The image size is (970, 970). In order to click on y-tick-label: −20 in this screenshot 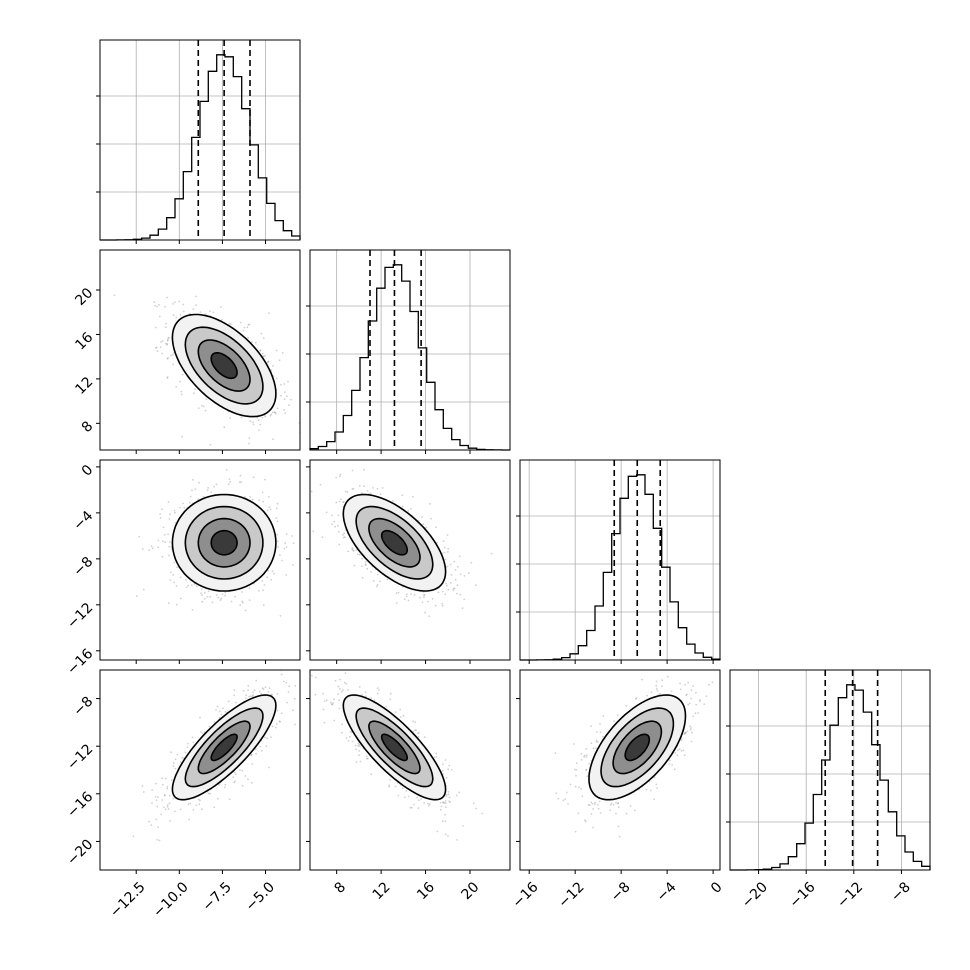, I will do `click(80, 852)`.